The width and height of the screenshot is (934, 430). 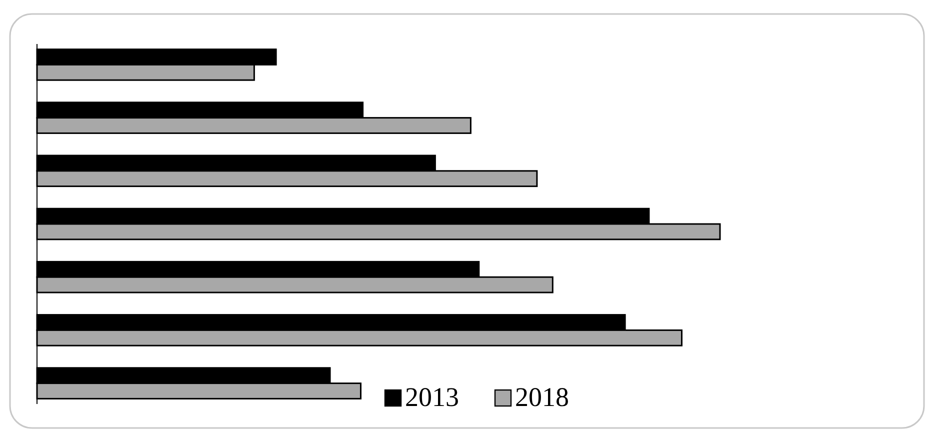 What do you see at coordinates (432, 397) in the screenshot?
I see `legend-label: 2013` at bounding box center [432, 397].